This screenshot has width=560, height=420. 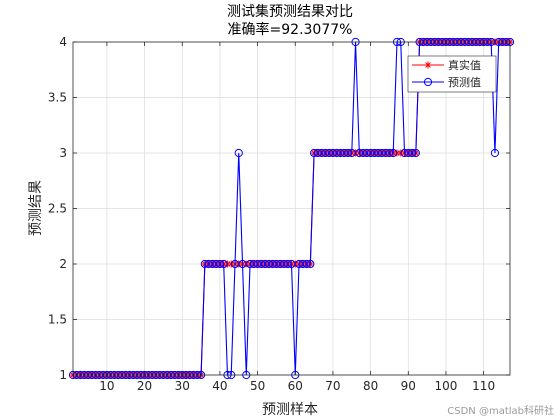 I want to click on x-tick-label: 50, so click(x=257, y=386).